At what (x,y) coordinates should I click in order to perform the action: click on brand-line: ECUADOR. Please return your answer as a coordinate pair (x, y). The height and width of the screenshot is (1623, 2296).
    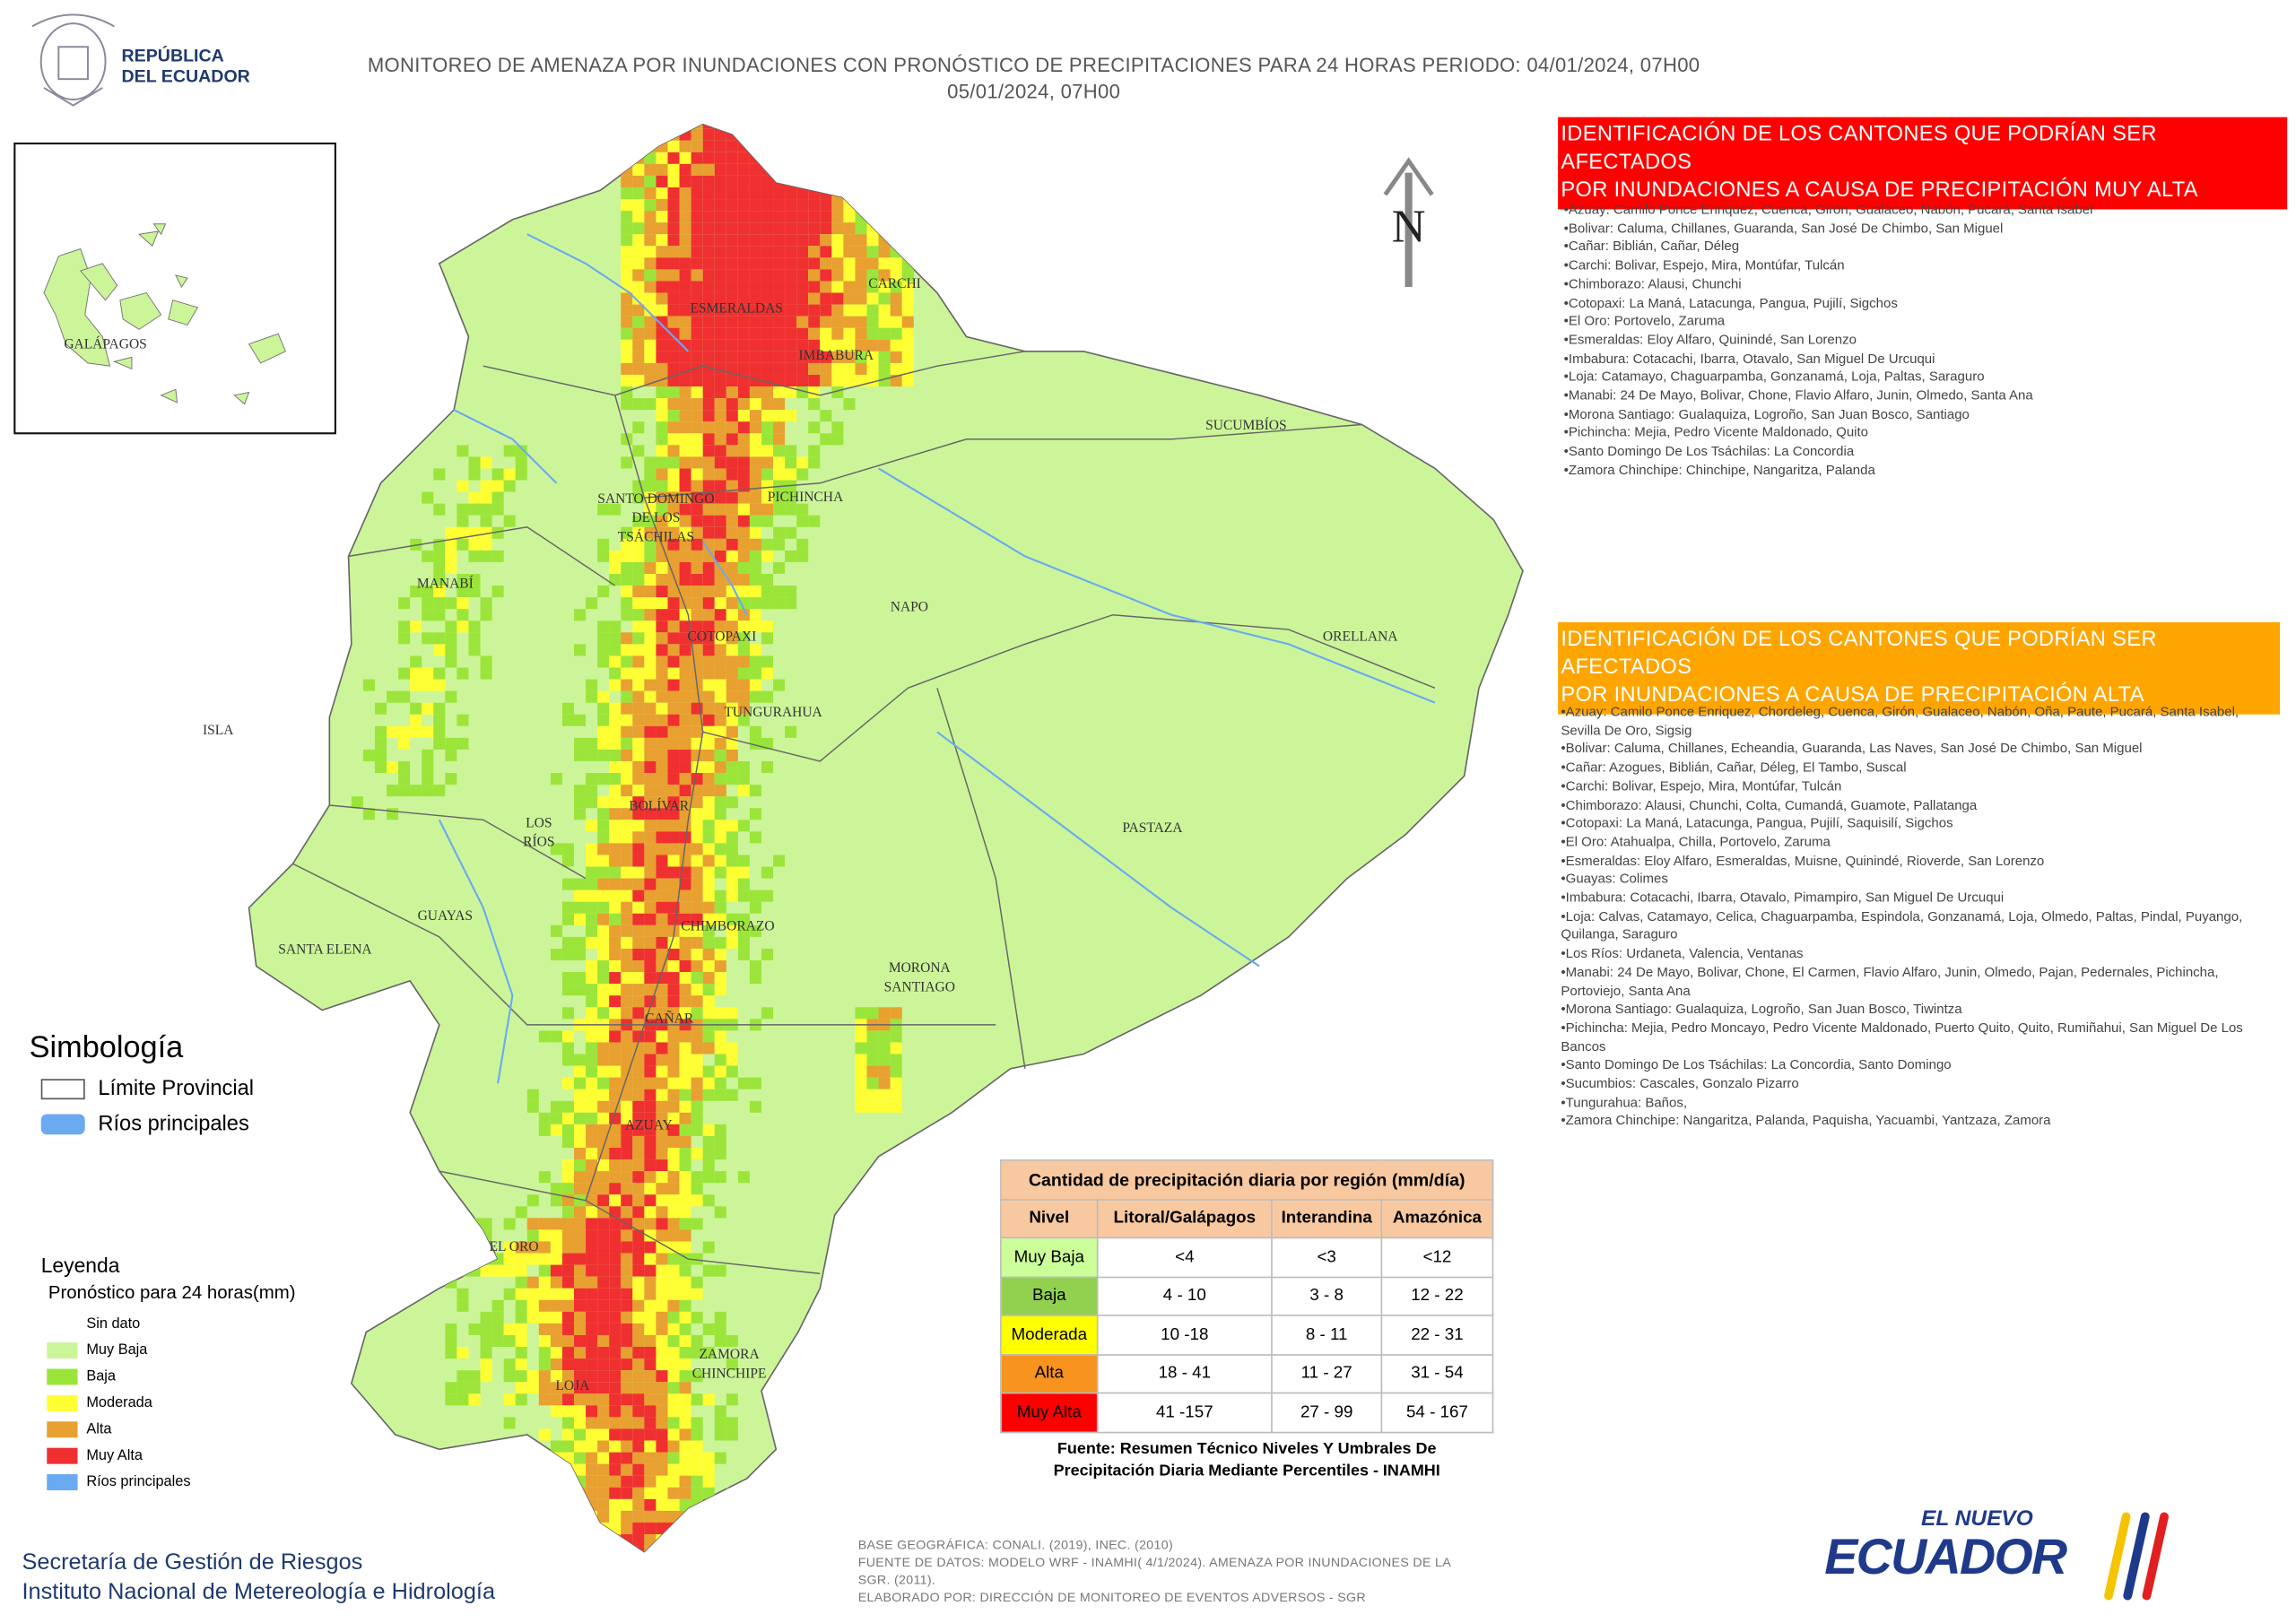
    Looking at the image, I should click on (1945, 1558).